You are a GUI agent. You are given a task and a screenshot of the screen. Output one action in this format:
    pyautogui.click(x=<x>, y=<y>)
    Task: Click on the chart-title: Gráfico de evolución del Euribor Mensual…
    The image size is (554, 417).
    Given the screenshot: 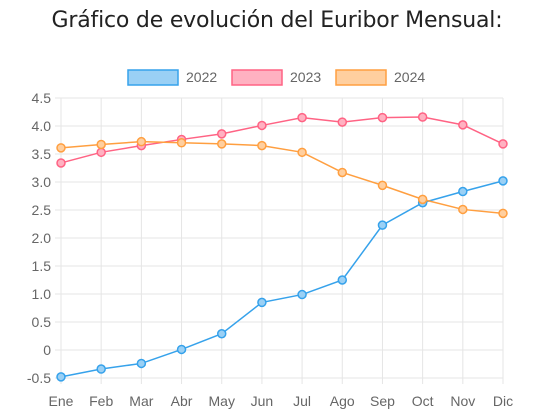 What is the action you would take?
    pyautogui.click(x=277, y=20)
    